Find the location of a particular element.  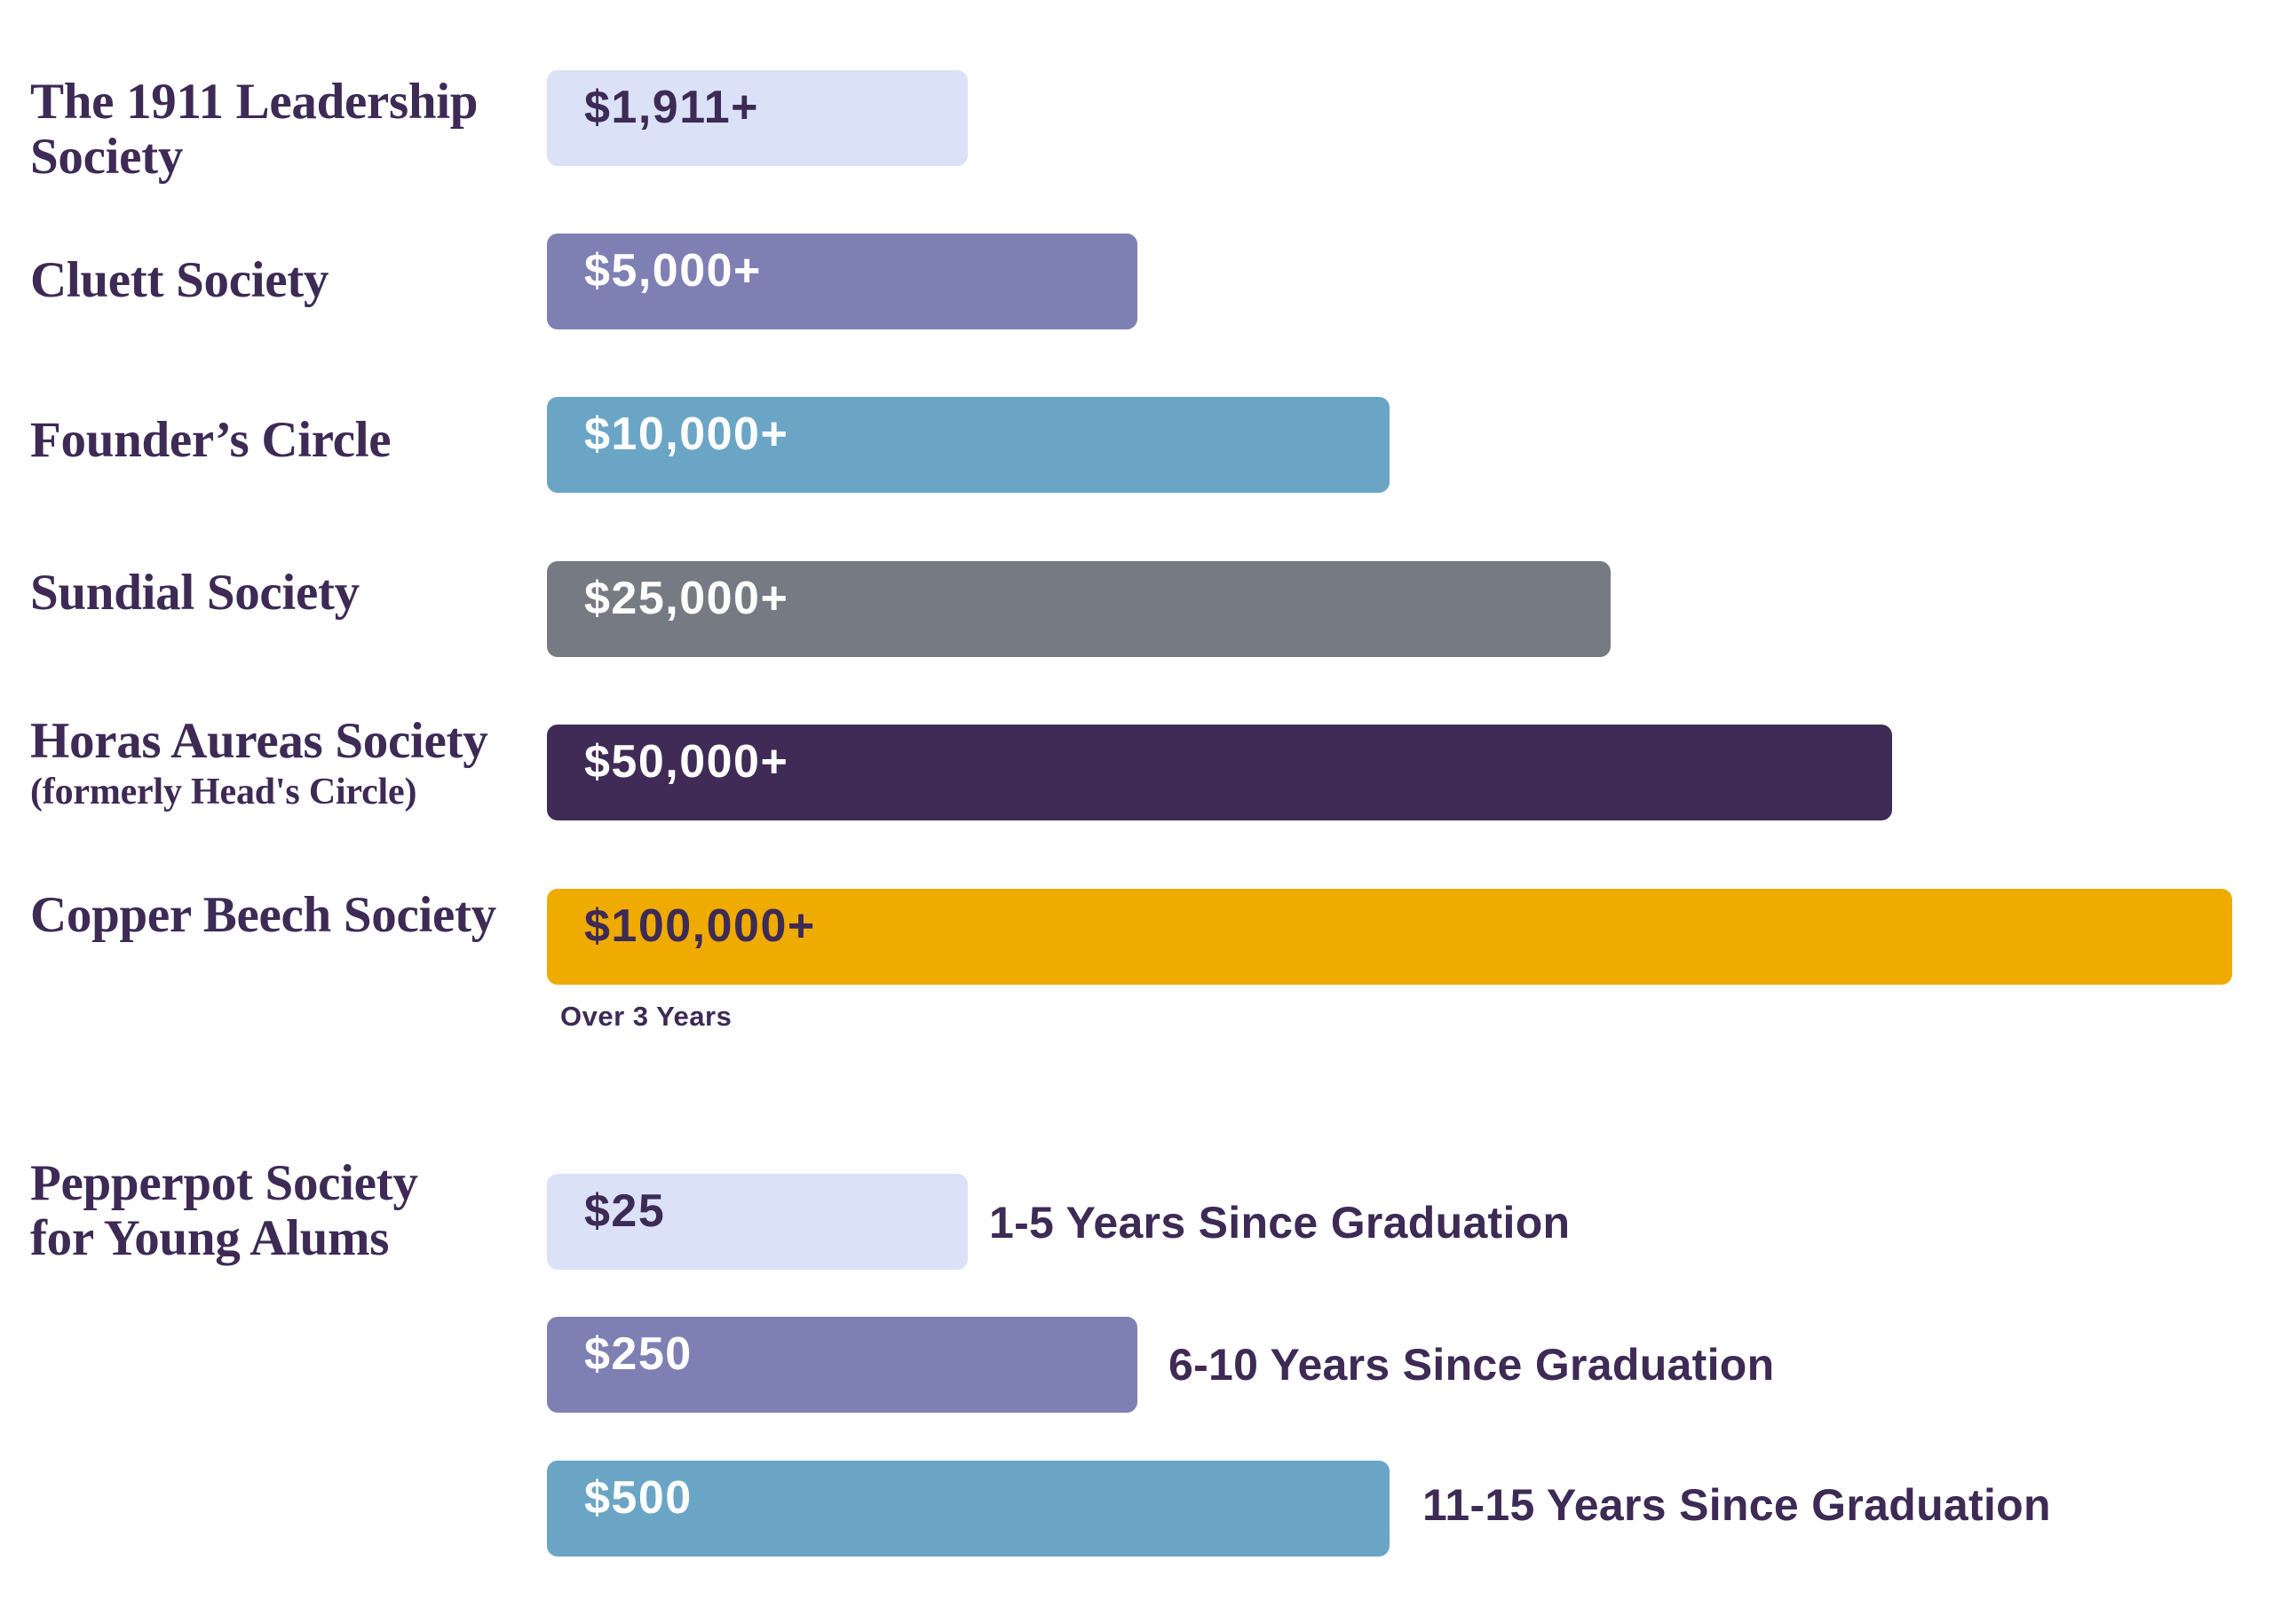

society-label-line: The 1911 Leadership is located at coordinates (255, 102).